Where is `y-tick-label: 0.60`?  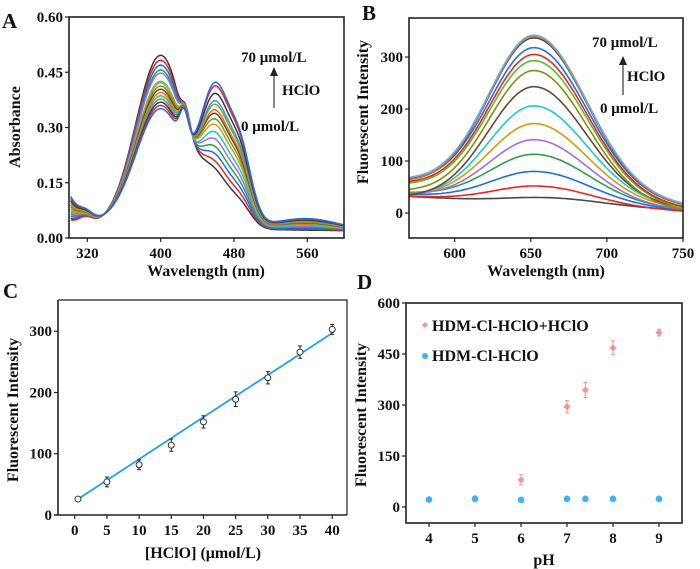
y-tick-label: 0.60 is located at coordinates (50, 18).